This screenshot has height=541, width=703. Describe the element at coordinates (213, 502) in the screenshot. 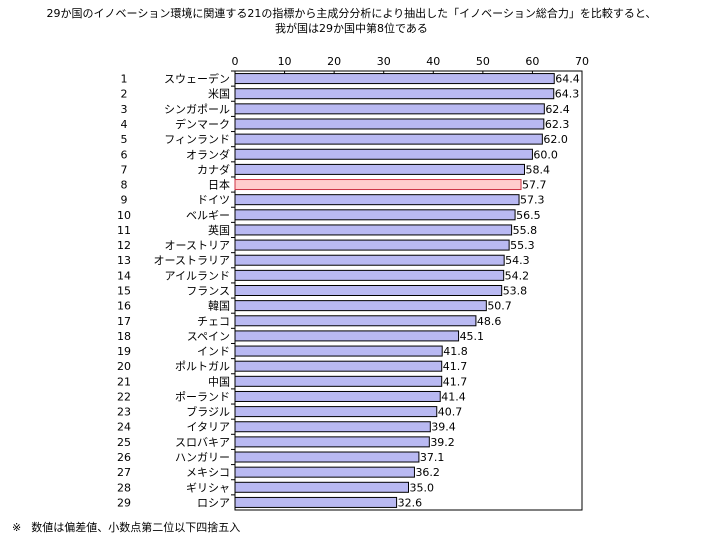

I see `category-label: ロシア` at that location.